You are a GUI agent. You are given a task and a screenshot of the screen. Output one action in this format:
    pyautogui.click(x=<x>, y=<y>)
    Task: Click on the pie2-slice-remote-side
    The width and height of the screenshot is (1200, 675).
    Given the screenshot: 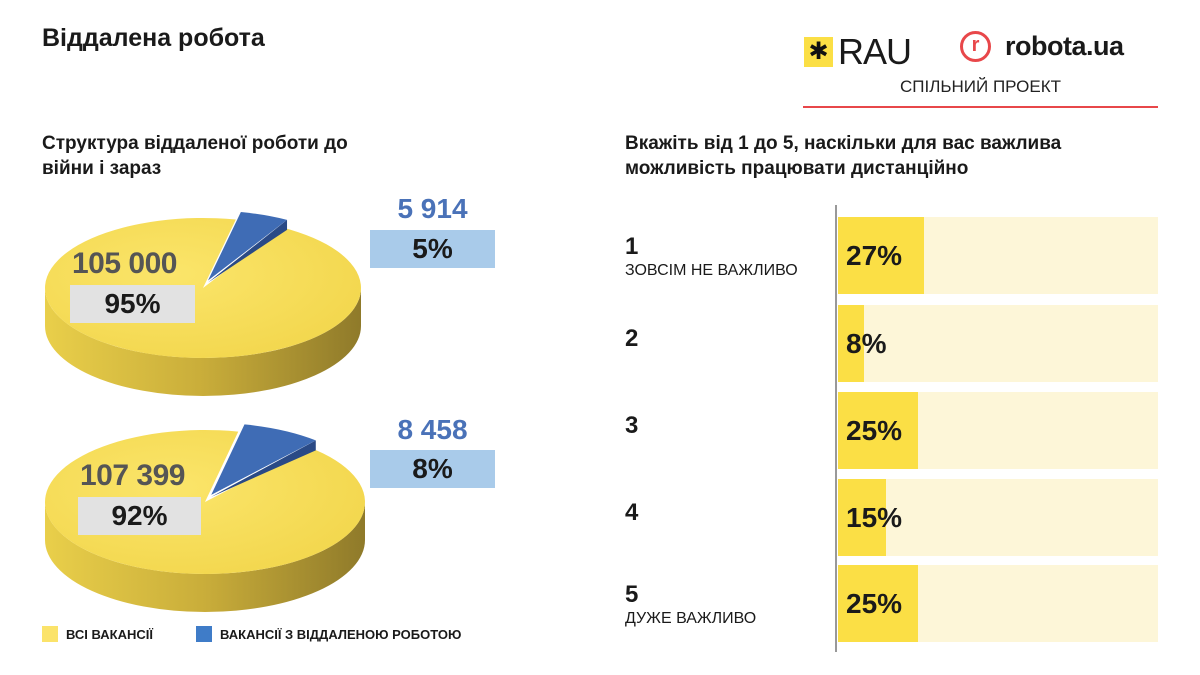 What is the action you would take?
    pyautogui.click(x=263, y=468)
    